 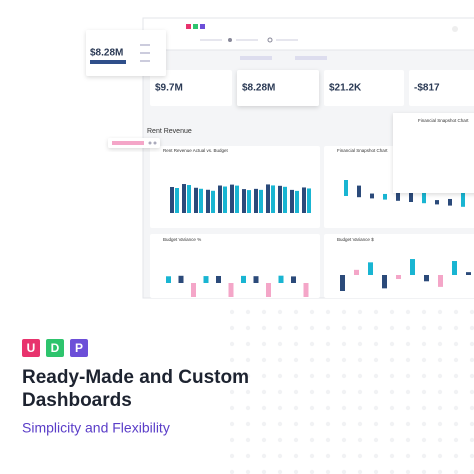 I want to click on logo-letter: D, so click(x=55, y=348).